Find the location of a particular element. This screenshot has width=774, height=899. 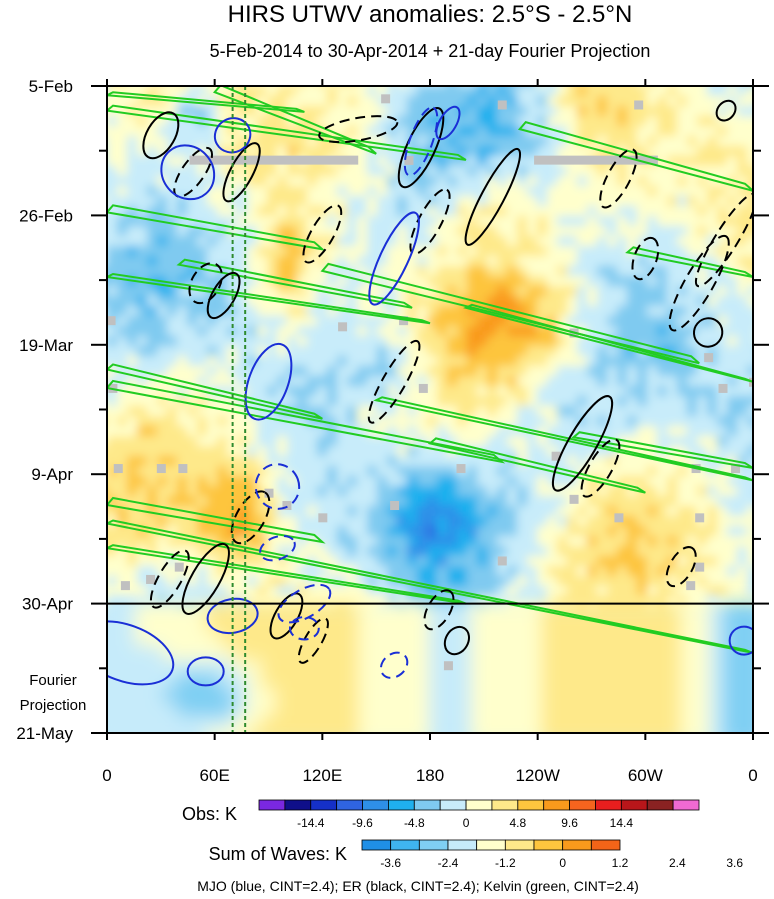

y-tick-label: 26-Feb is located at coordinates (46, 215).